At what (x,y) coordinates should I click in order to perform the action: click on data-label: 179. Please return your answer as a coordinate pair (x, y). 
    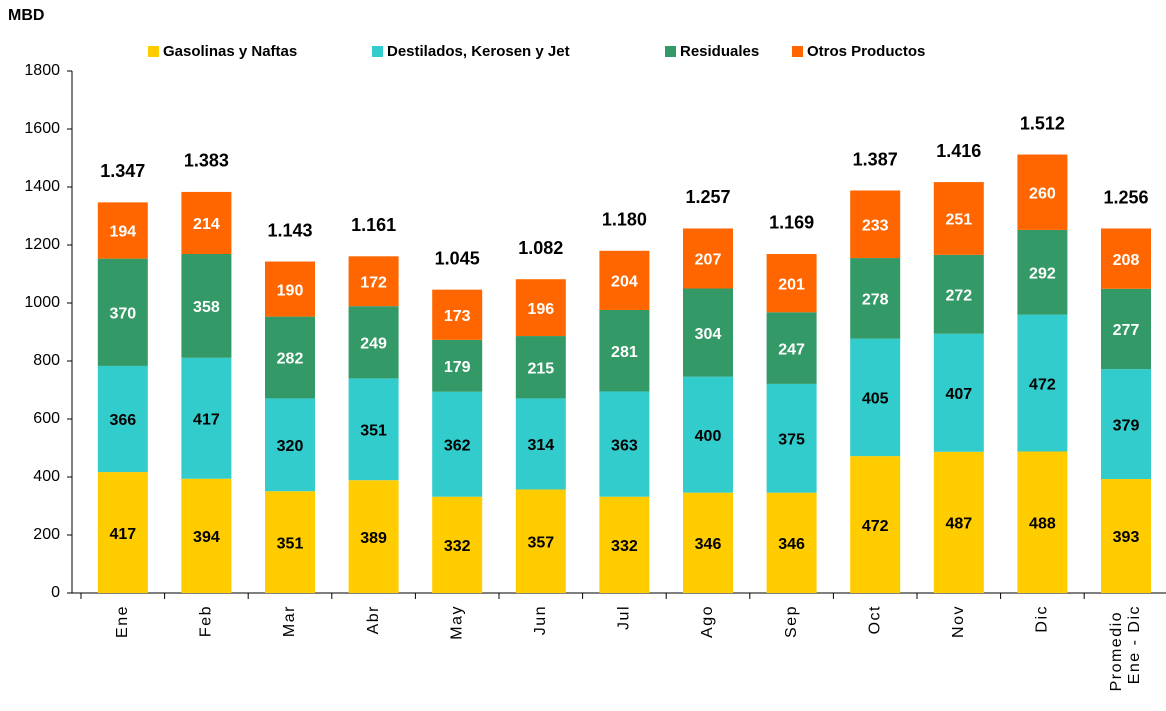
    Looking at the image, I should click on (457, 367).